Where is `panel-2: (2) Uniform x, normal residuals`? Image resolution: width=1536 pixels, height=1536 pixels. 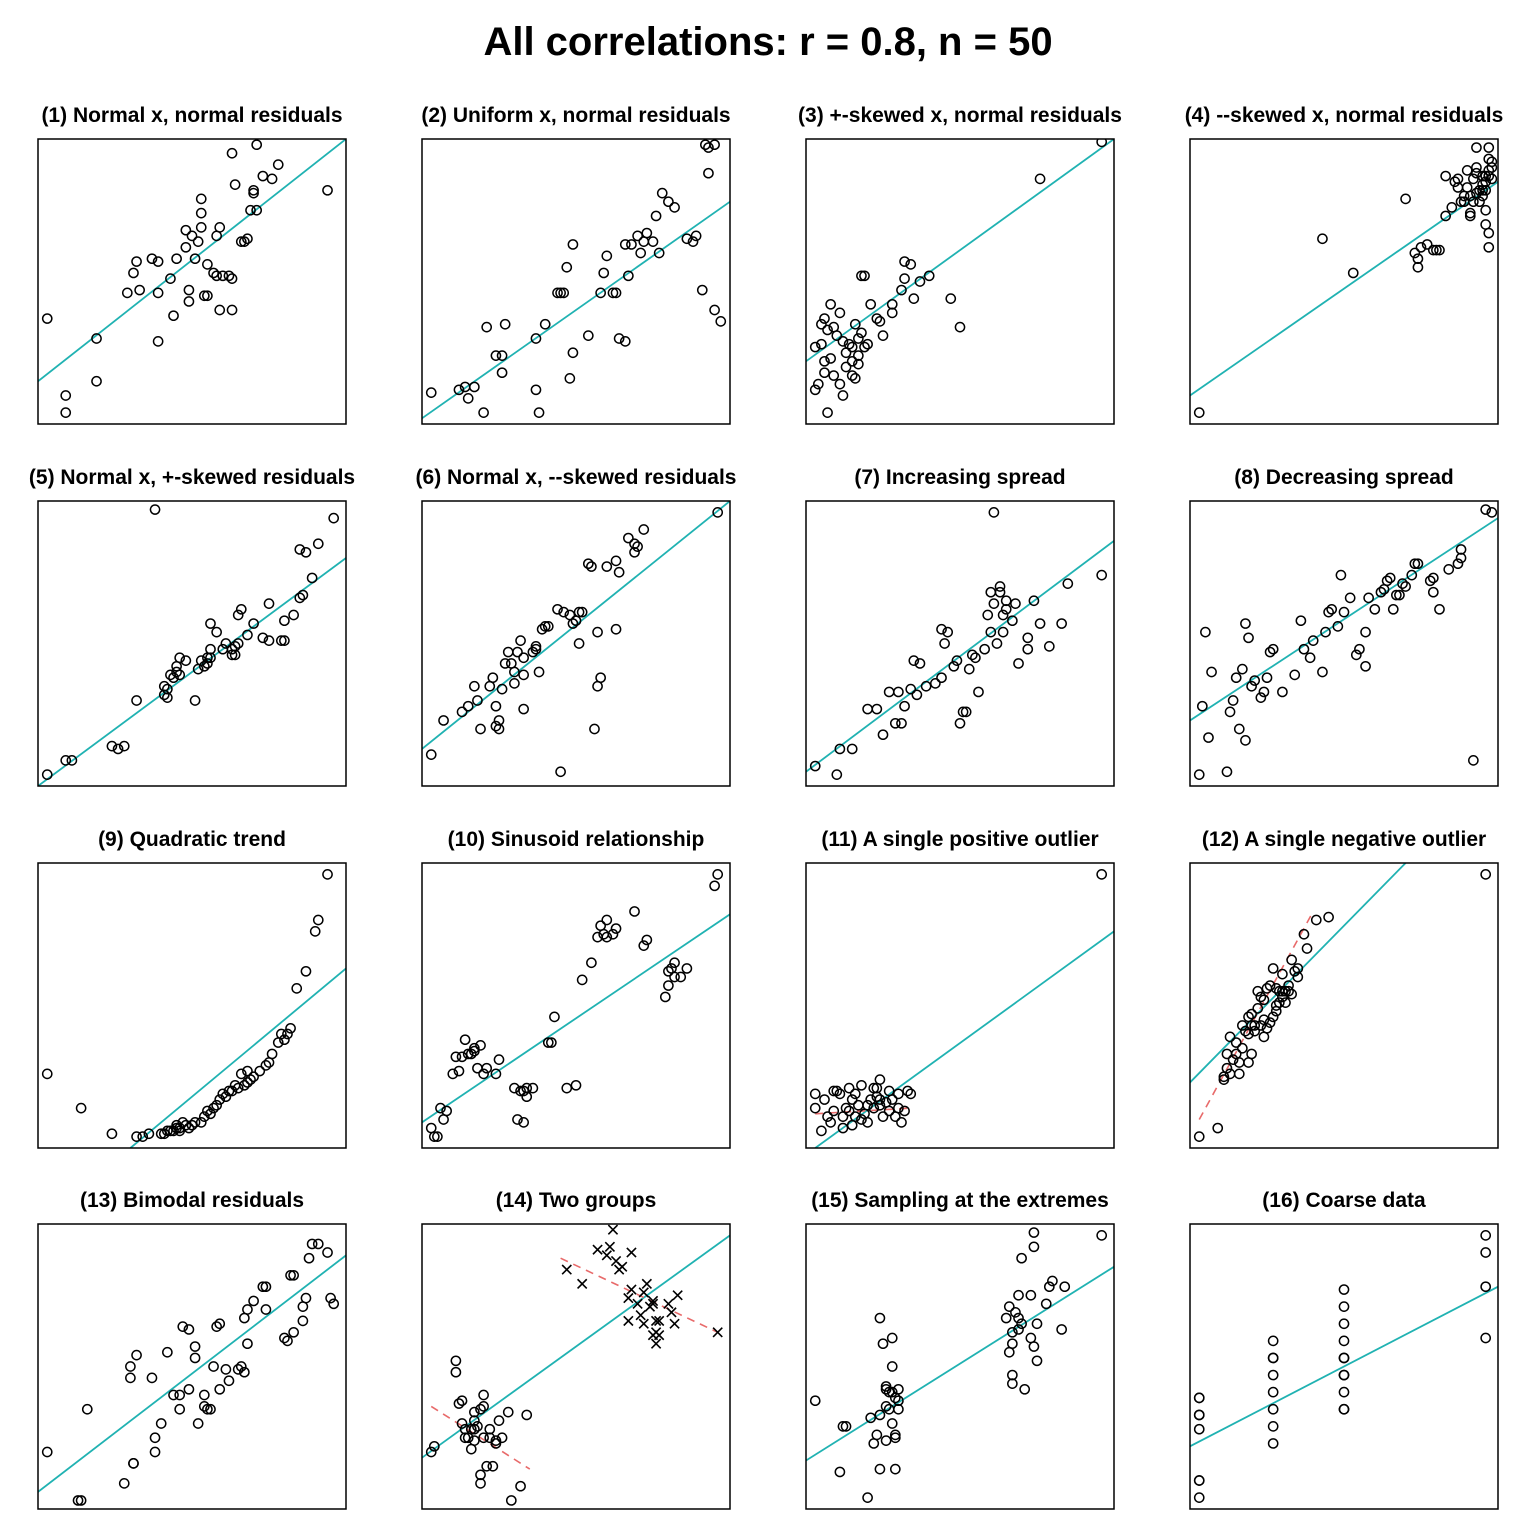 panel-2: (2) Uniform x, normal residuals is located at coordinates (576, 264).